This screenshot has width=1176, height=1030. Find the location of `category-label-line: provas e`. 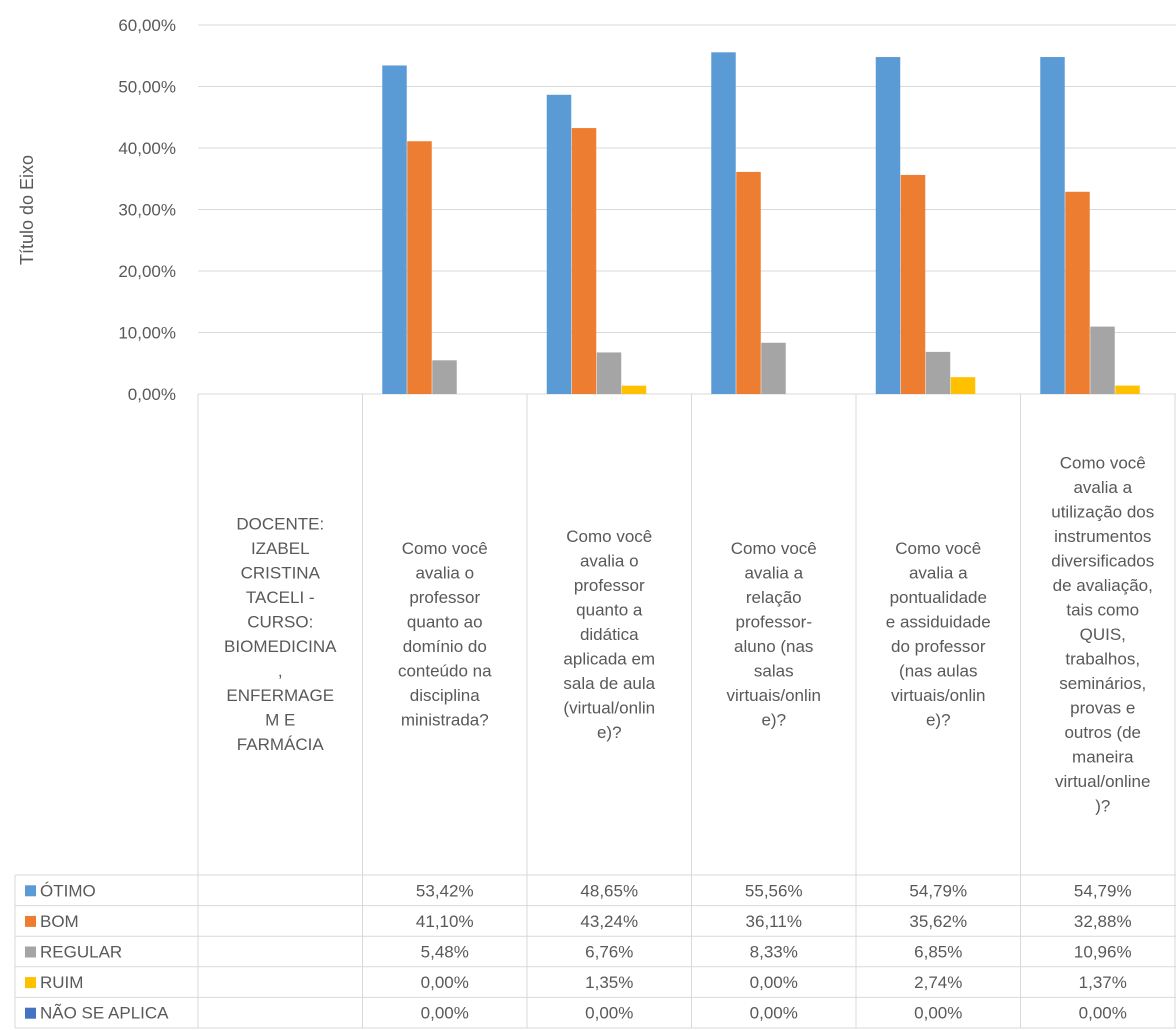

category-label-line: provas e is located at coordinates (1102, 707).